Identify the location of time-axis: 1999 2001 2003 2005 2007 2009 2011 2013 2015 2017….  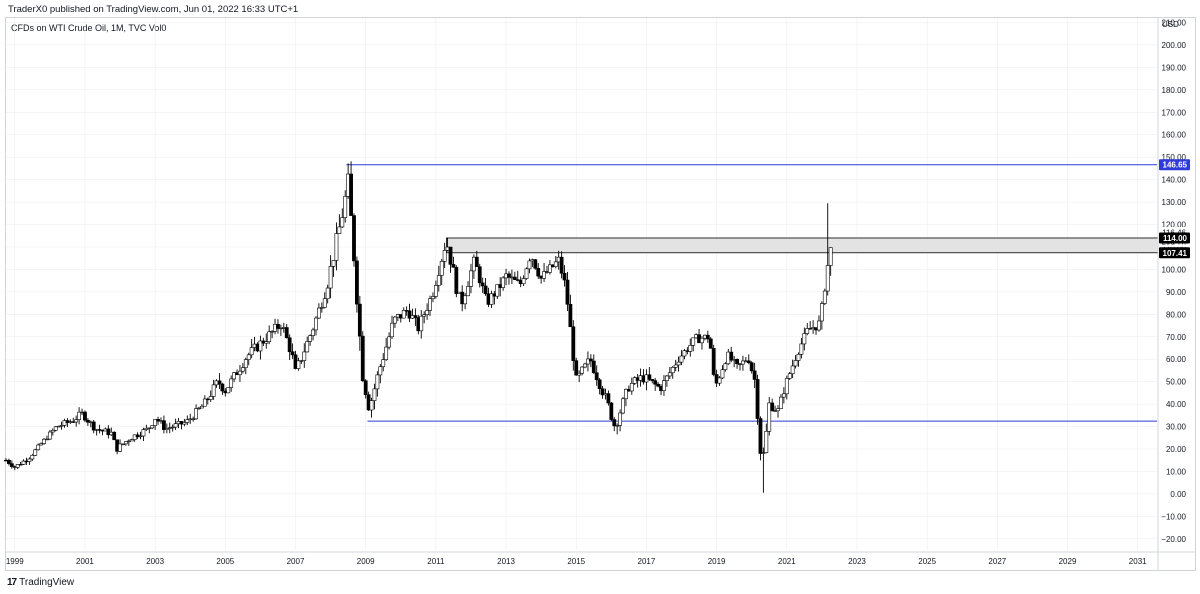
(601, 558).